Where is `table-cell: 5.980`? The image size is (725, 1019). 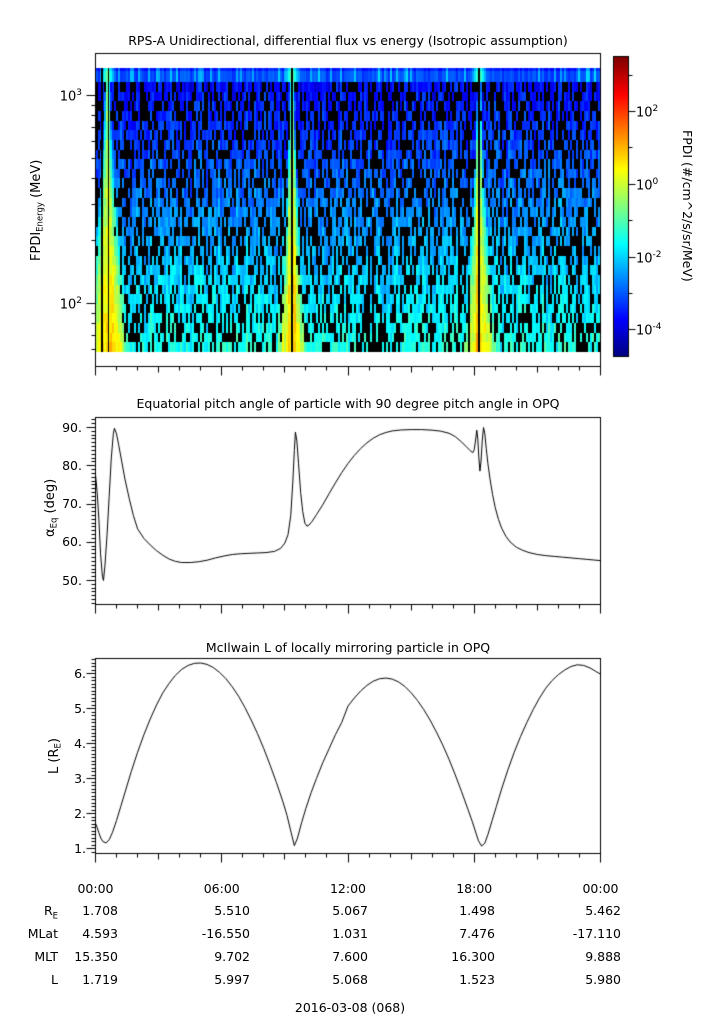 table-cell: 5.980 is located at coordinates (603, 979).